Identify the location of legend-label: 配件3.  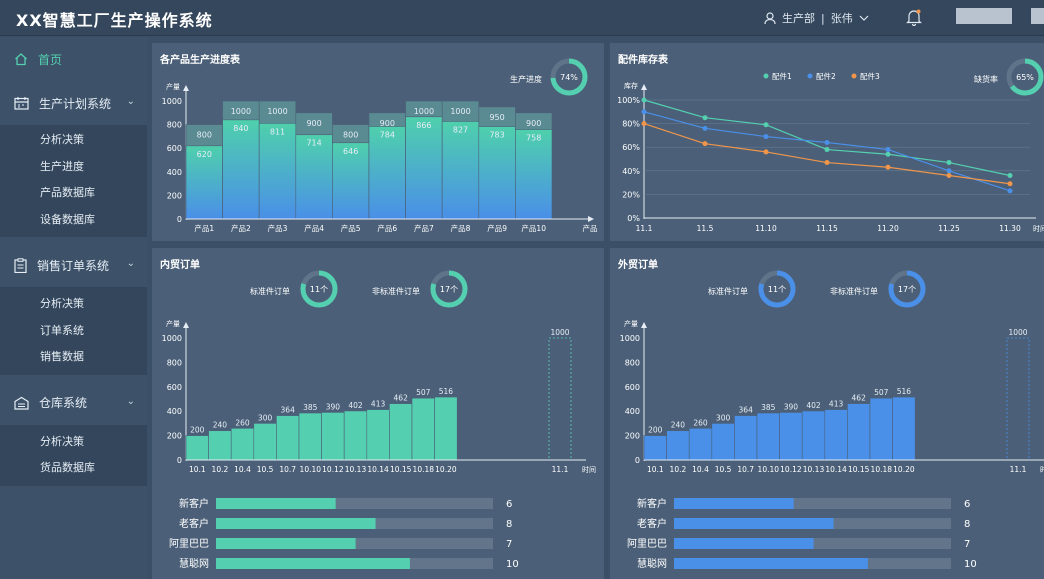
(870, 76).